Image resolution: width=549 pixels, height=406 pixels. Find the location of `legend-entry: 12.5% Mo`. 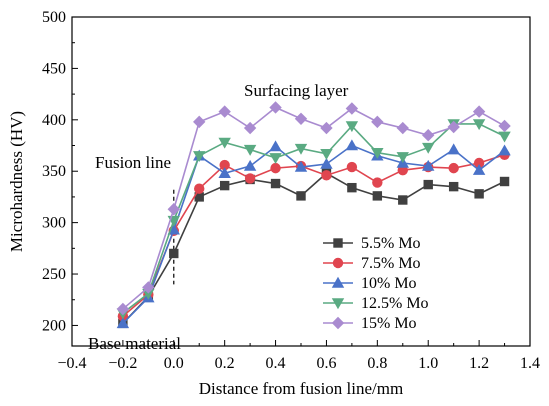

legend-entry: 12.5% Mo is located at coordinates (376, 303).